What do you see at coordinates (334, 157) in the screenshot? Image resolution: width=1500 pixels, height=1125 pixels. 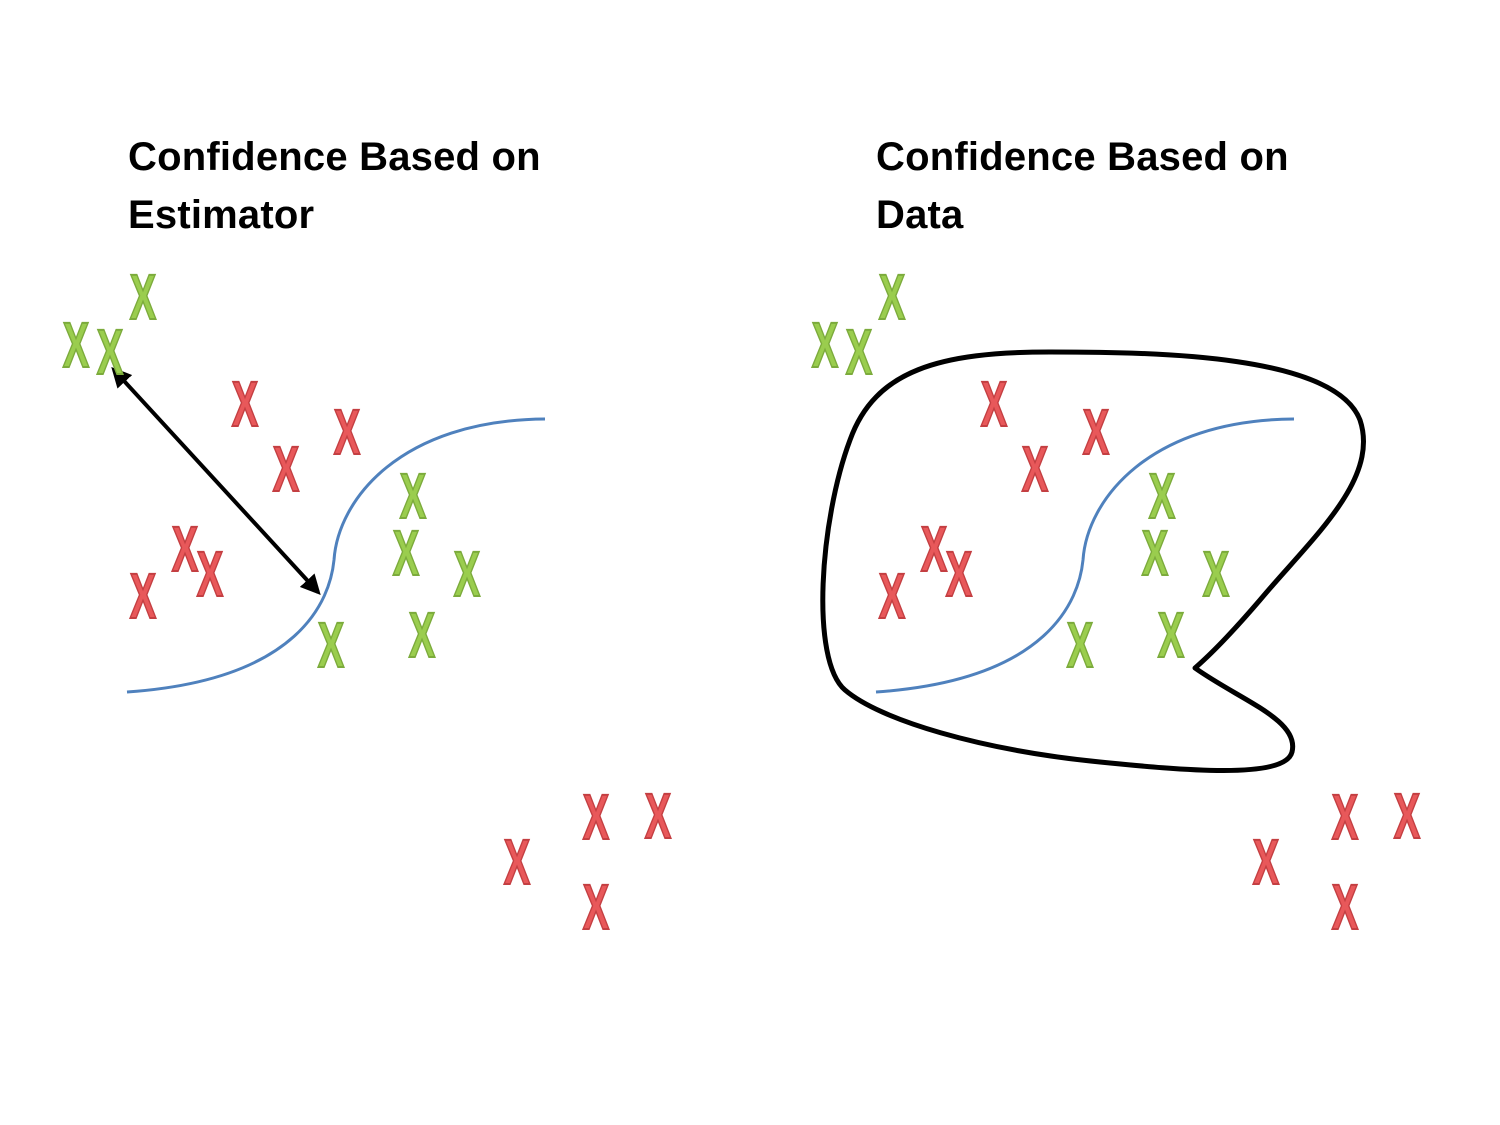 I see `left-title-line-1: Confidence Based on` at bounding box center [334, 157].